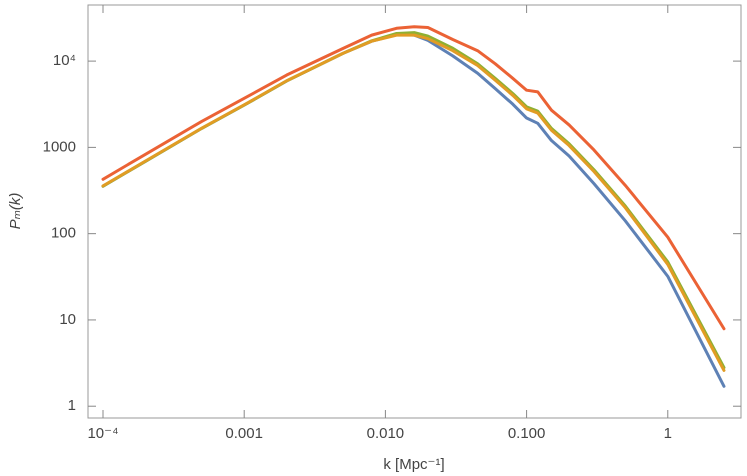 The height and width of the screenshot is (476, 747). What do you see at coordinates (244, 433) in the screenshot?
I see `x-tick-label: 0.001` at bounding box center [244, 433].